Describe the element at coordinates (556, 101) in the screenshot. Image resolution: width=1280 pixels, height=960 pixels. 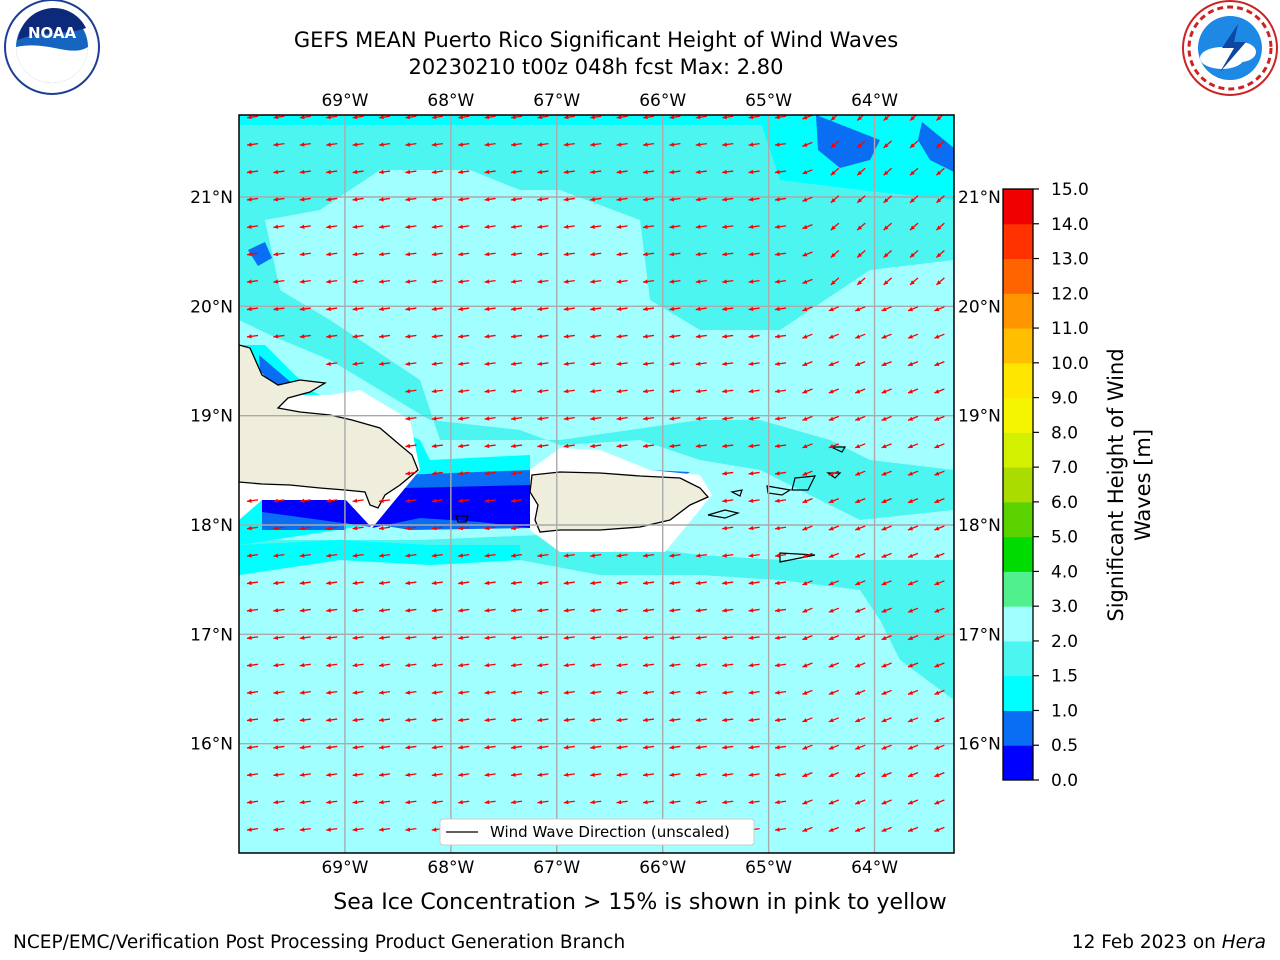
I see `lon-tick-label-top: 67°W` at that location.